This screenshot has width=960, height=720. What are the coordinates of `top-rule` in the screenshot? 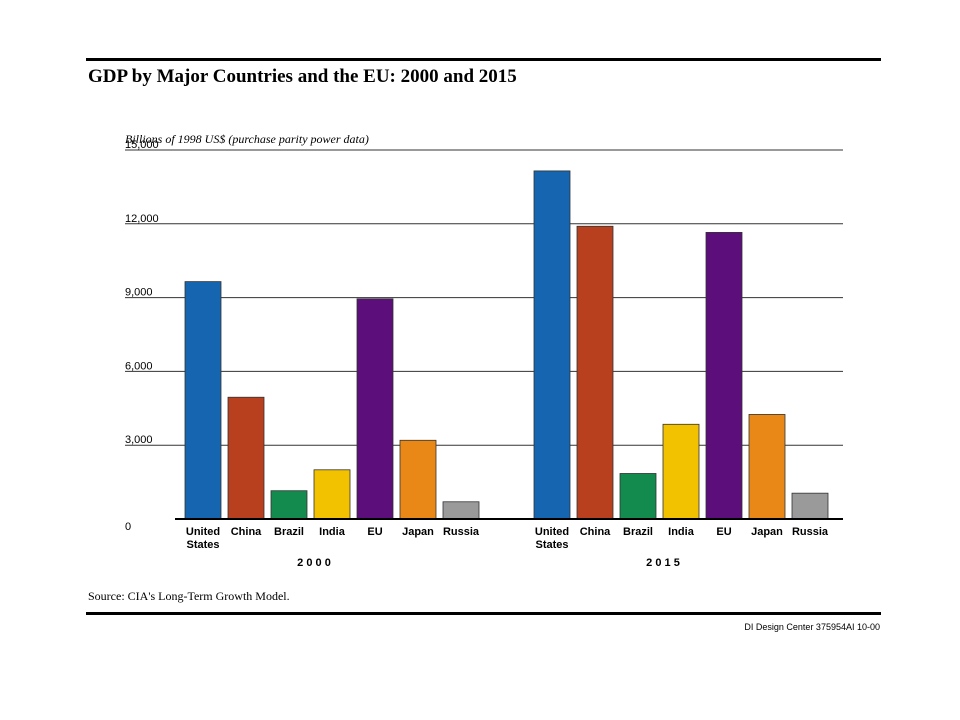 It's located at (483, 59).